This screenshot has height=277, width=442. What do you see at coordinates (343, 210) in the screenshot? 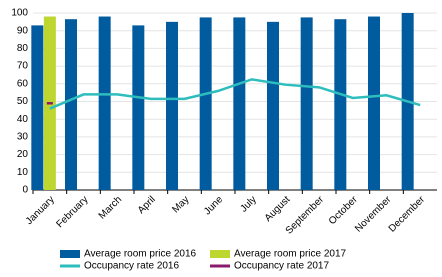
I see `x-tick-label: October` at bounding box center [343, 210].